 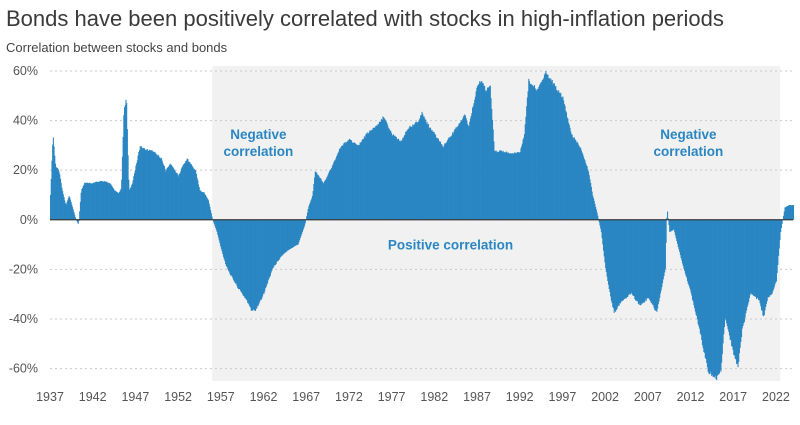 I want to click on x-tick-label: 1977, so click(x=392, y=397).